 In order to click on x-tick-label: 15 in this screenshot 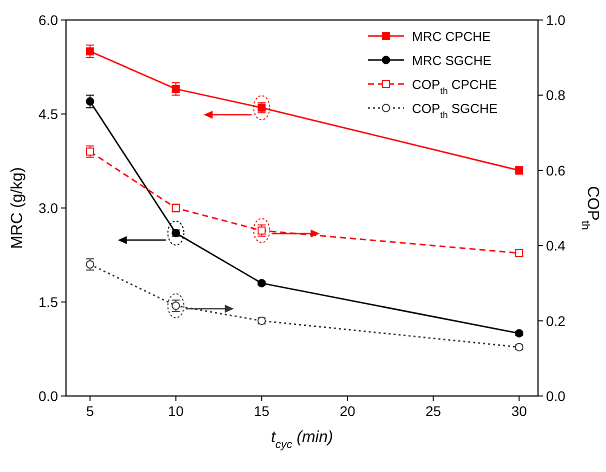, I will do `click(262, 411)`.